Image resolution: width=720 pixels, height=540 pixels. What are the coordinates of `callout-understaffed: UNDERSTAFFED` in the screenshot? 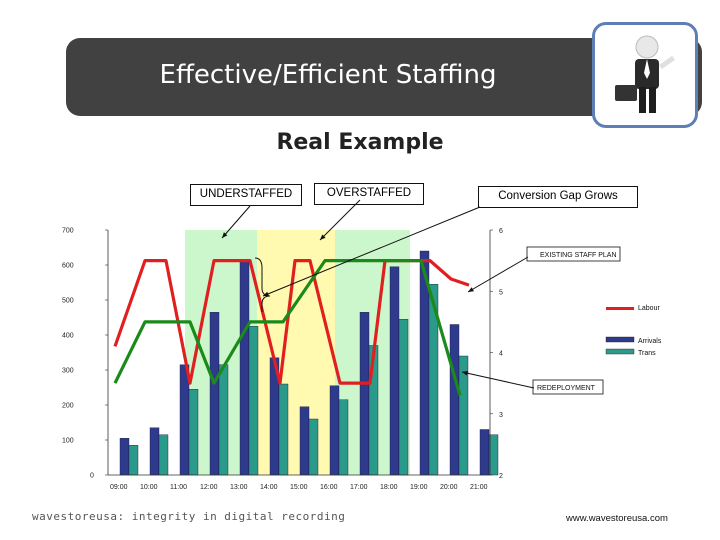 It's located at (246, 195).